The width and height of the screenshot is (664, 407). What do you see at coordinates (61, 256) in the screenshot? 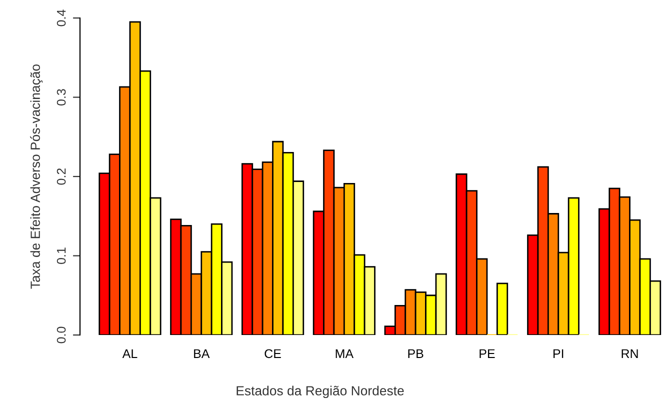
I see `y-tick-label: 0.1` at bounding box center [61, 256].